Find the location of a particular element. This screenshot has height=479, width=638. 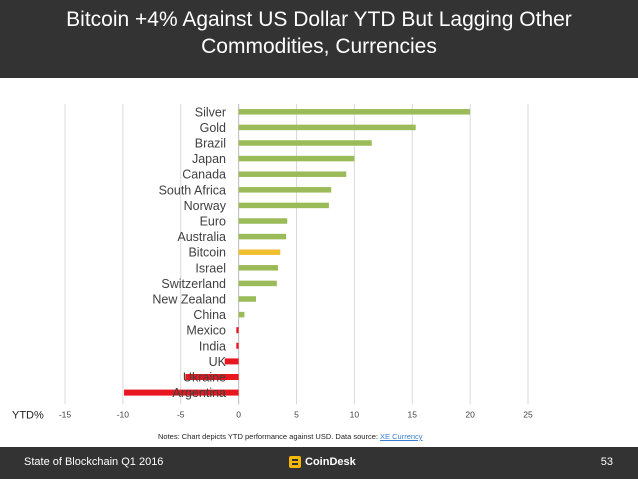

category-label-china: China is located at coordinates (209, 315).